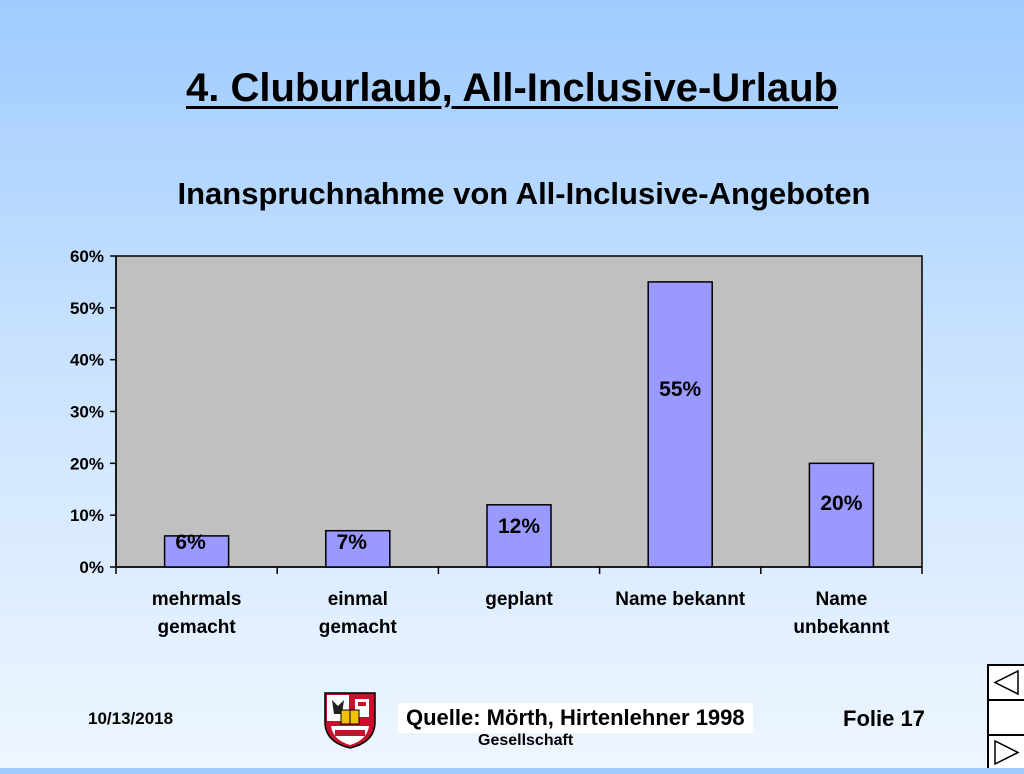 The height and width of the screenshot is (774, 1024). Describe the element at coordinates (197, 599) in the screenshot. I see `x-category-label: mehrmals` at that location.